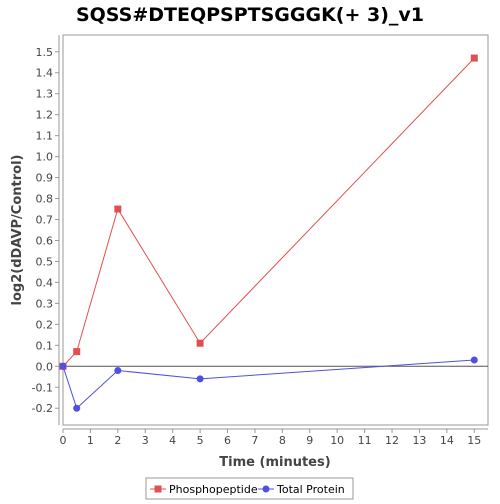 The width and height of the screenshot is (500, 504). What do you see at coordinates (45, 220) in the screenshot?
I see `y-tick-label: 0.7` at bounding box center [45, 220].